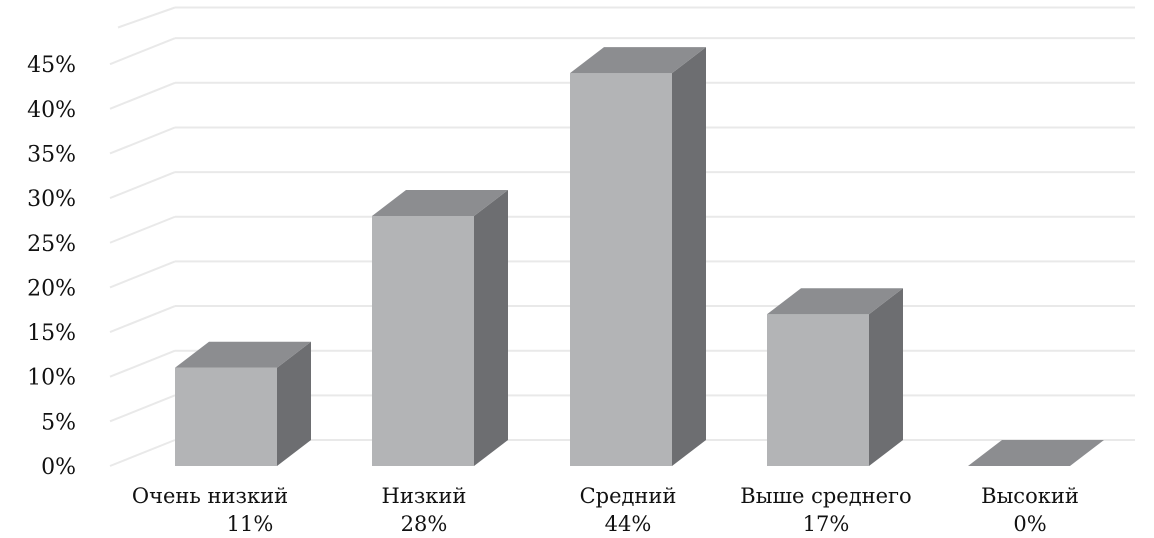  Describe the element at coordinates (826, 524) in the screenshot. I see `data-label: 17%` at that location.